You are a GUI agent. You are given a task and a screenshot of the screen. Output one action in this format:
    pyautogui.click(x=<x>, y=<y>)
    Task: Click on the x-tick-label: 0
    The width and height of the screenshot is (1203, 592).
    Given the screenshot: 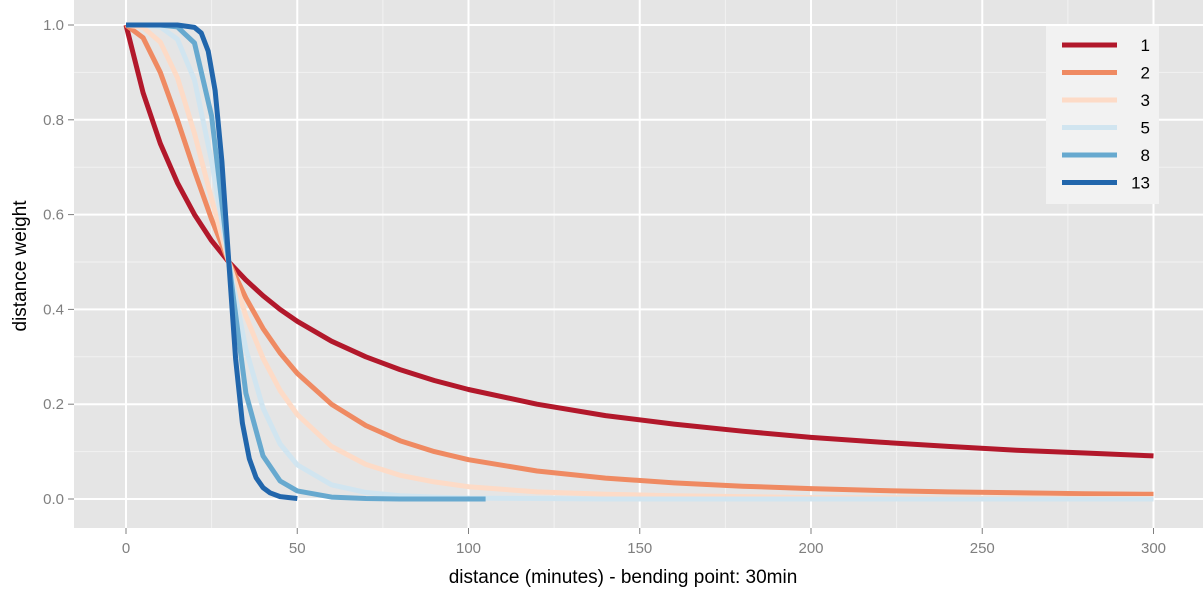 What is the action you would take?
    pyautogui.click(x=126, y=548)
    